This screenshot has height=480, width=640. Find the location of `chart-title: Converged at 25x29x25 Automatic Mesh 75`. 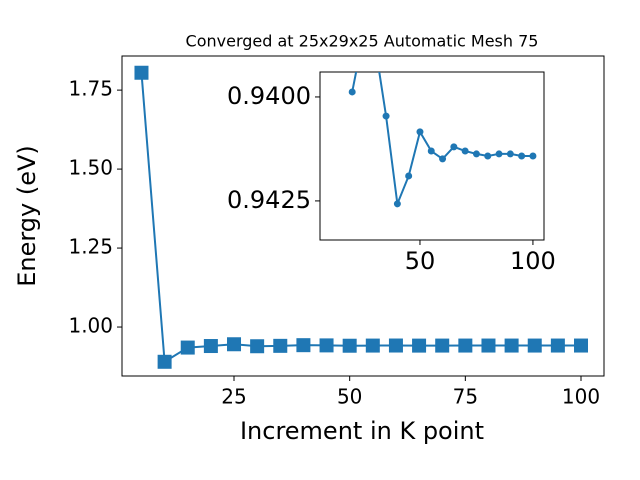

chart-title: Converged at 25x29x25 Automatic Mesh 75 is located at coordinates (362, 41).